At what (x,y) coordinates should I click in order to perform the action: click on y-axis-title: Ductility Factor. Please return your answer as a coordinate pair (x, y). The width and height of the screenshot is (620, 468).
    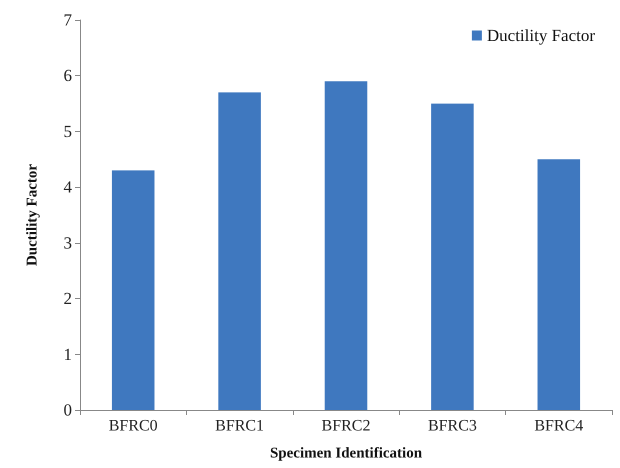
    Looking at the image, I should click on (32, 215).